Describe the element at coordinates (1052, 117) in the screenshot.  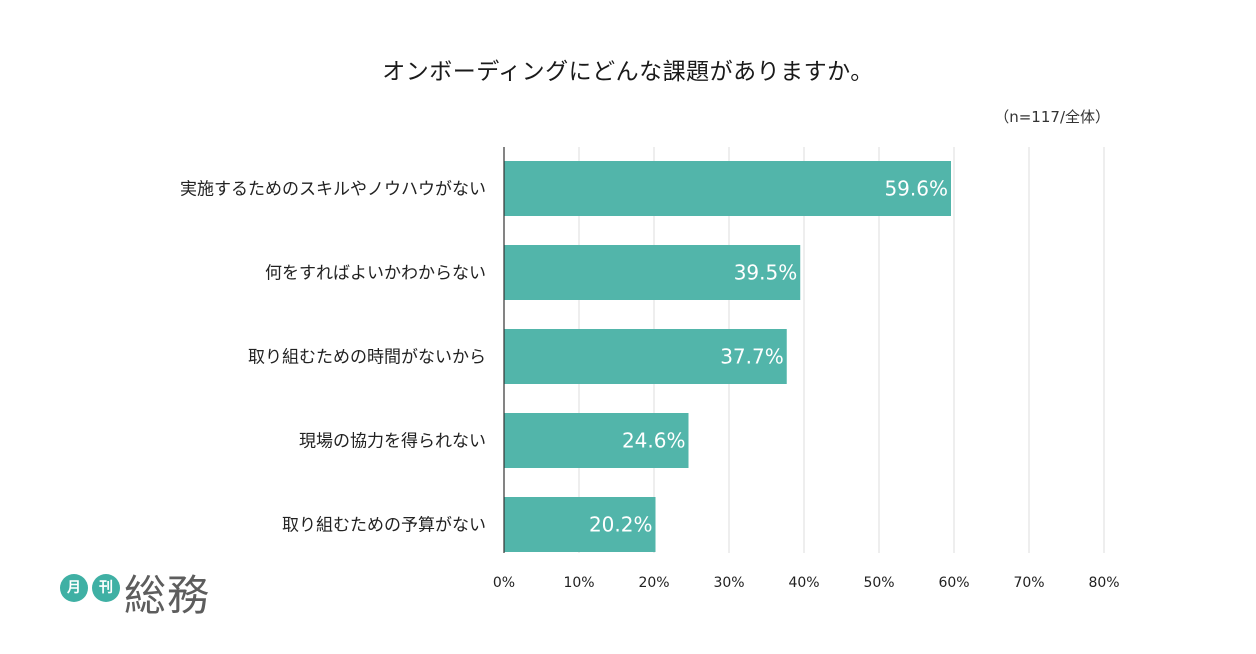
I see `sample-size-note: （n=117/全体）` at that location.